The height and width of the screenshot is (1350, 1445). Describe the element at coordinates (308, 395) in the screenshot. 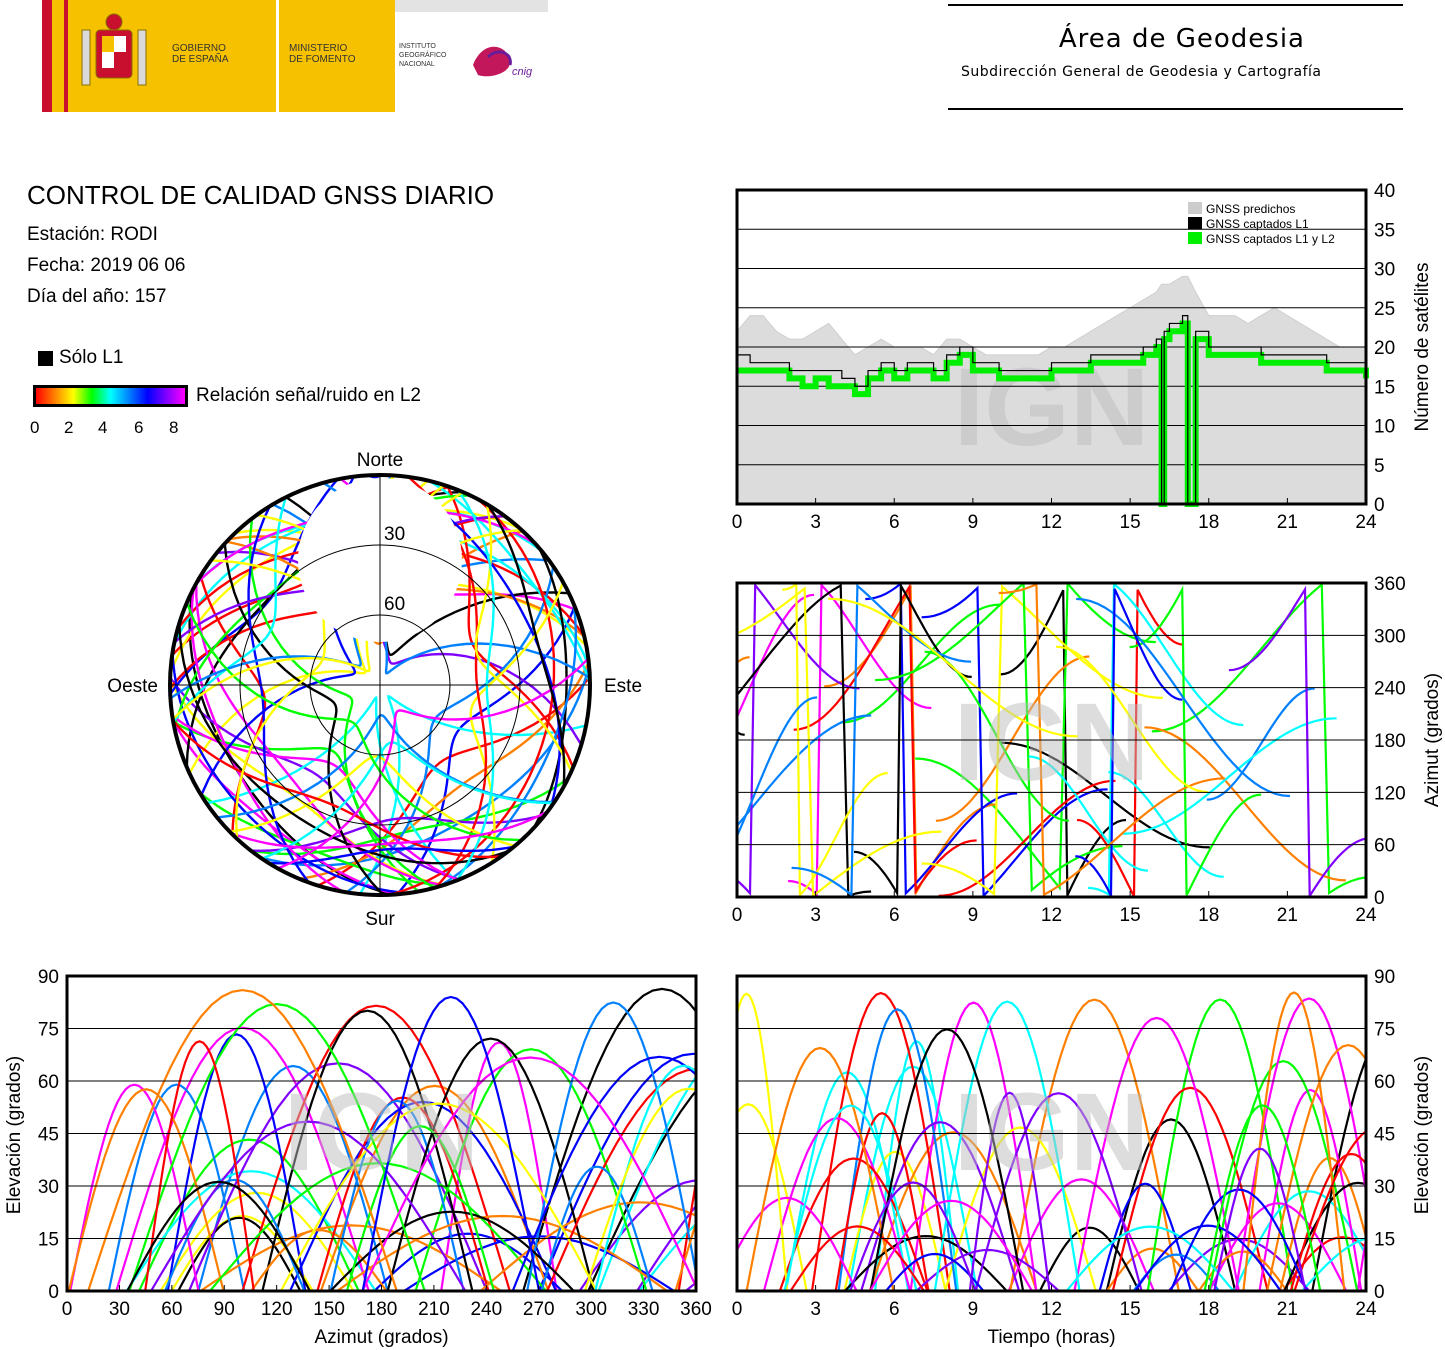

I see `snr-label: Relación señal/ruido en L2` at that location.